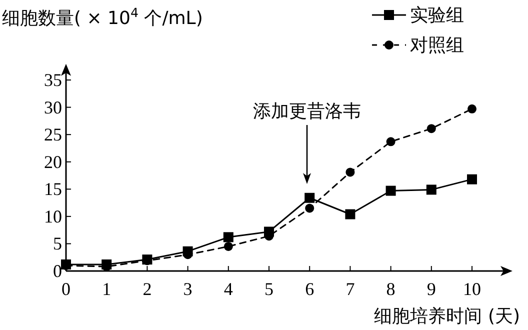 Image resolution: width=528 pixels, height=330 pixels. Describe the element at coordinates (107, 289) in the screenshot. I see `x-tick-label: 1` at that location.